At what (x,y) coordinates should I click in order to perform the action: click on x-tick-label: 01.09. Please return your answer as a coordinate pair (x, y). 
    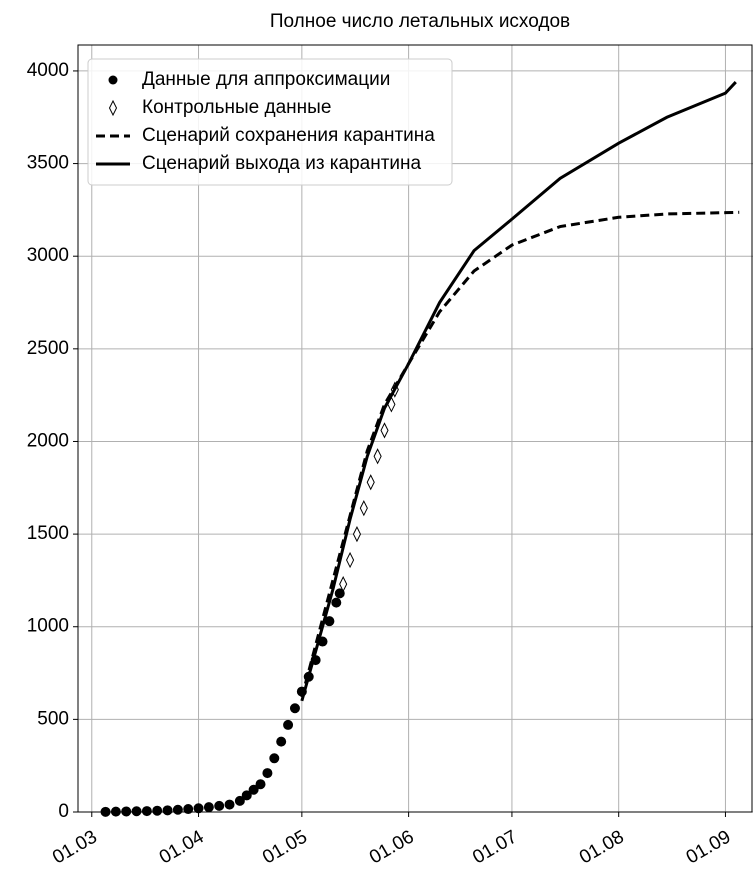
    Looking at the image, I should click on (709, 847).